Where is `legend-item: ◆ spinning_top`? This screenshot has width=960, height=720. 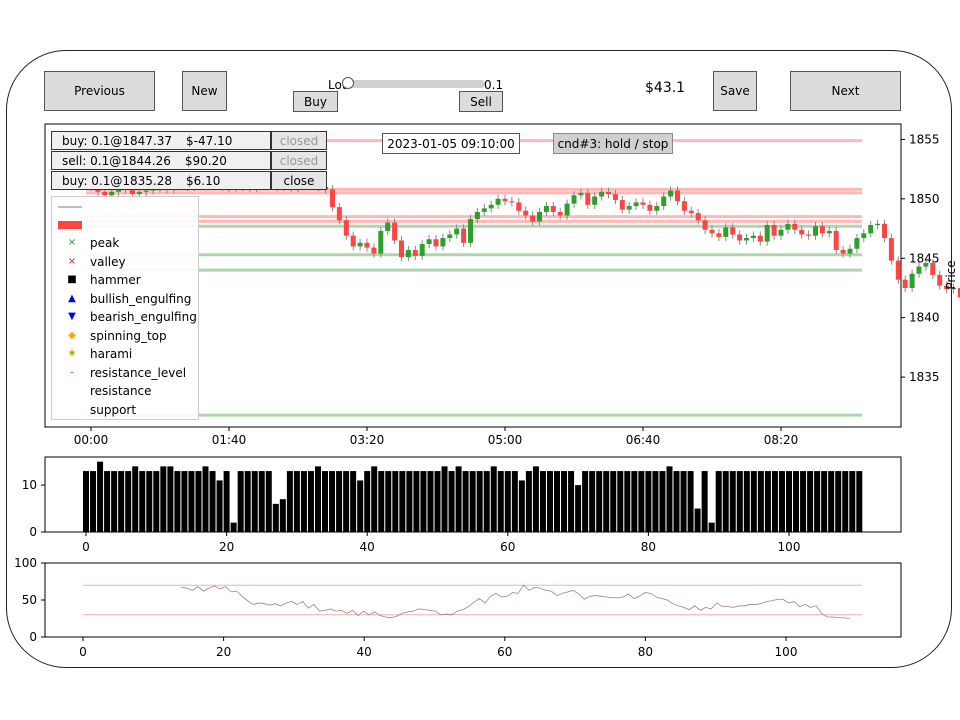 legend-item: ◆ spinning_top is located at coordinates (113, 336).